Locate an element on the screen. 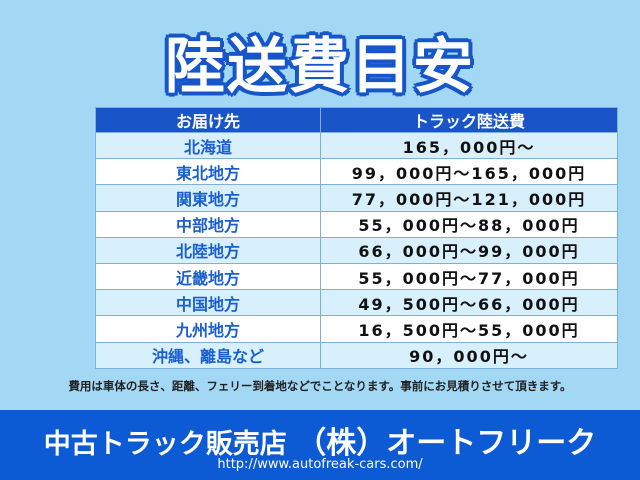  region-cell: 近畿地方 is located at coordinates (208, 276).